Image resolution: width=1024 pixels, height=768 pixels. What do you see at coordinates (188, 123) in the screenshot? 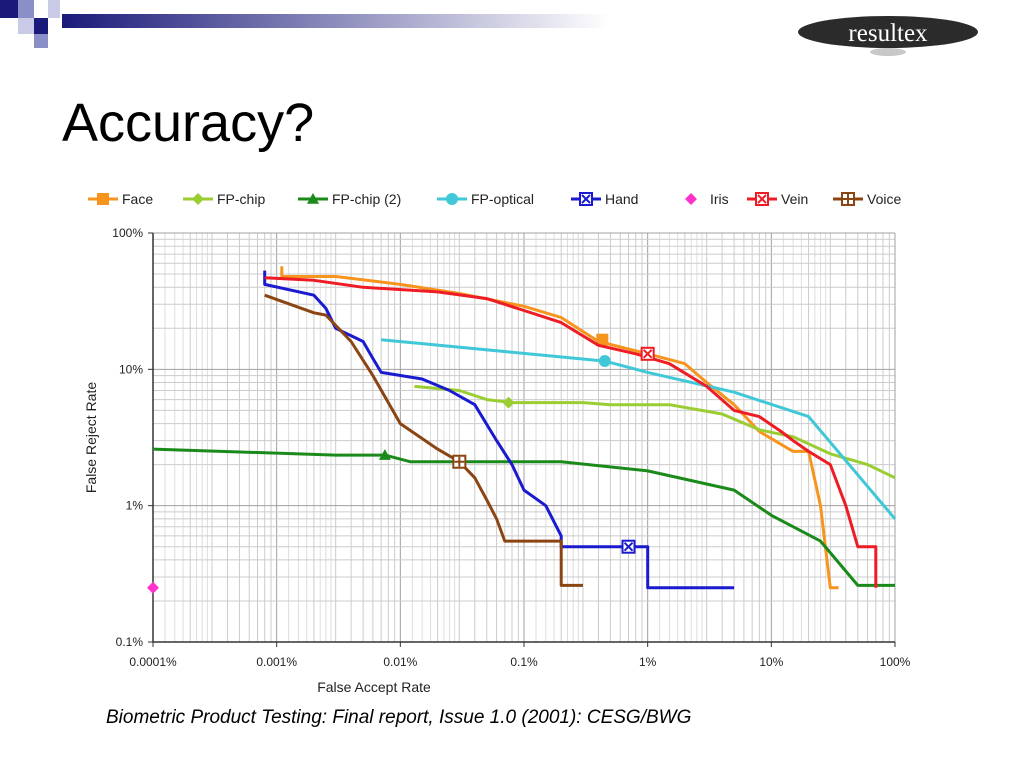
I see `slide-title: Accuracy?` at bounding box center [188, 123].